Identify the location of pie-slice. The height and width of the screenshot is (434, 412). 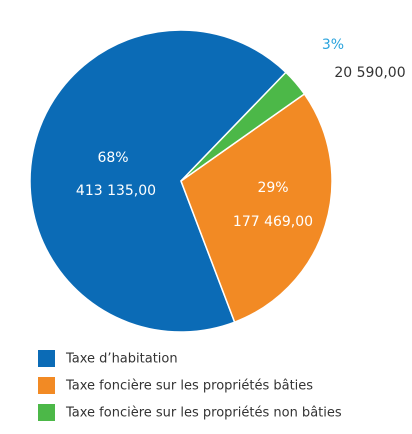
(243, 126).